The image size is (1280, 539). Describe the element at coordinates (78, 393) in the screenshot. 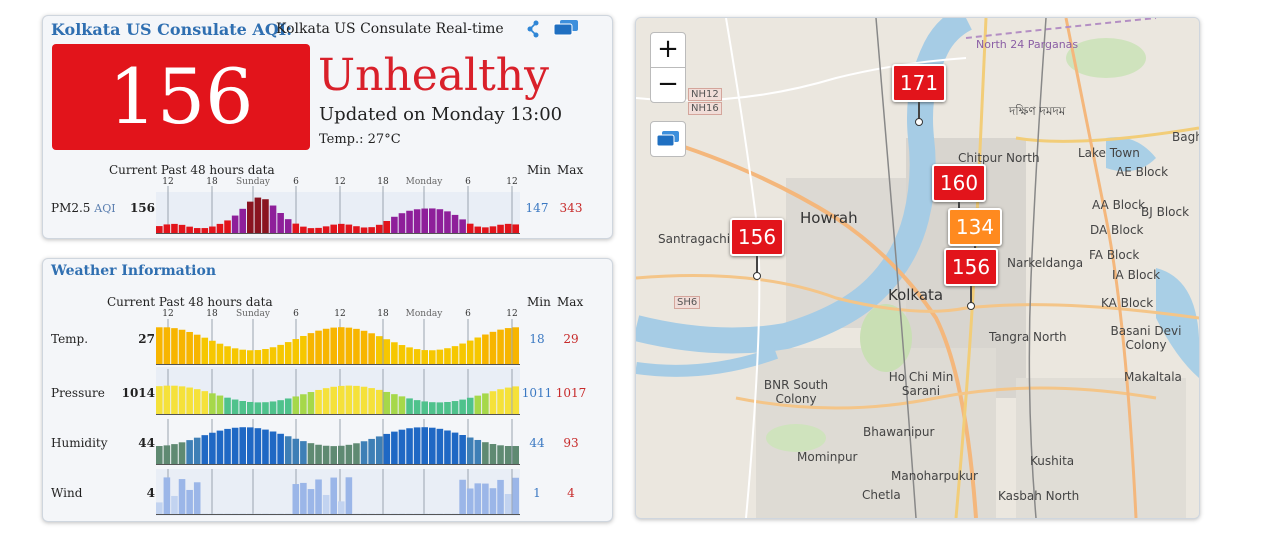

I see `pressure-label: Pressure` at that location.